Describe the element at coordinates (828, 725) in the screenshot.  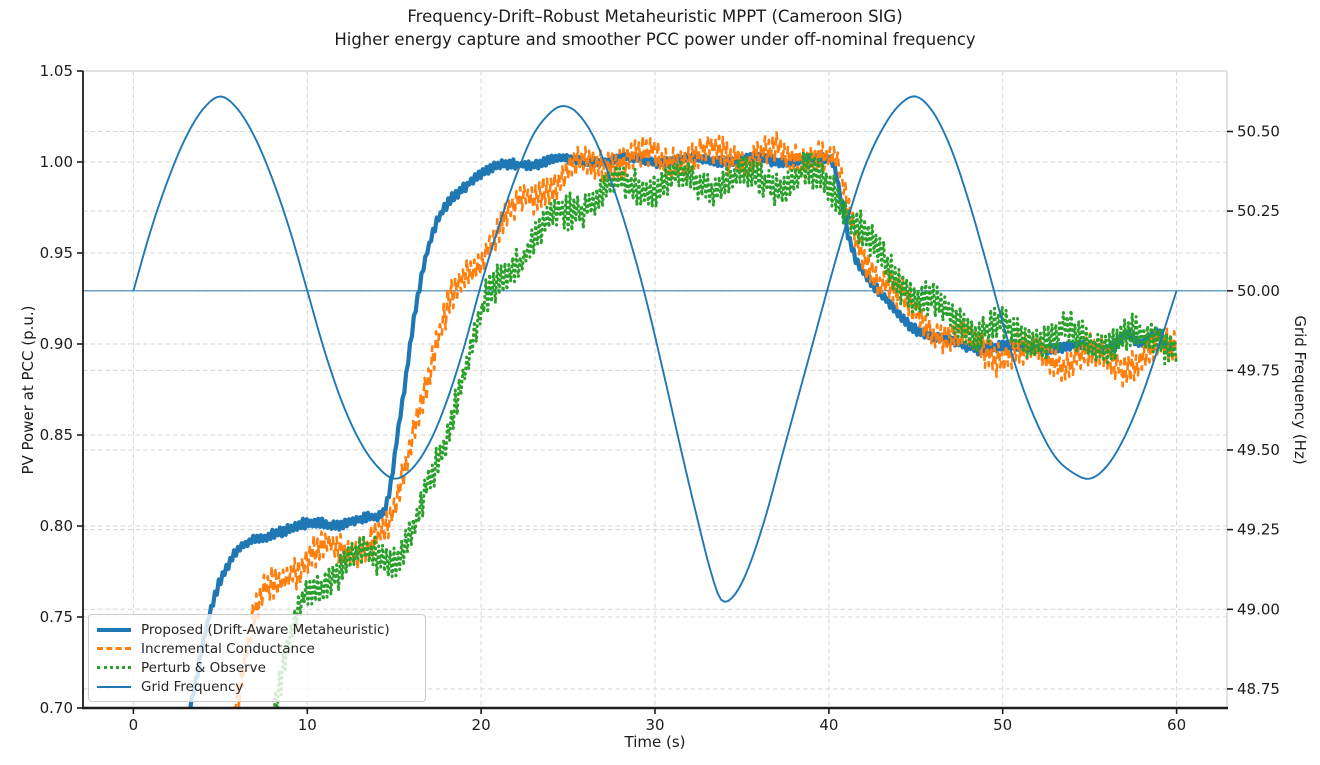
I see `x-tick-label-4: 40` at that location.